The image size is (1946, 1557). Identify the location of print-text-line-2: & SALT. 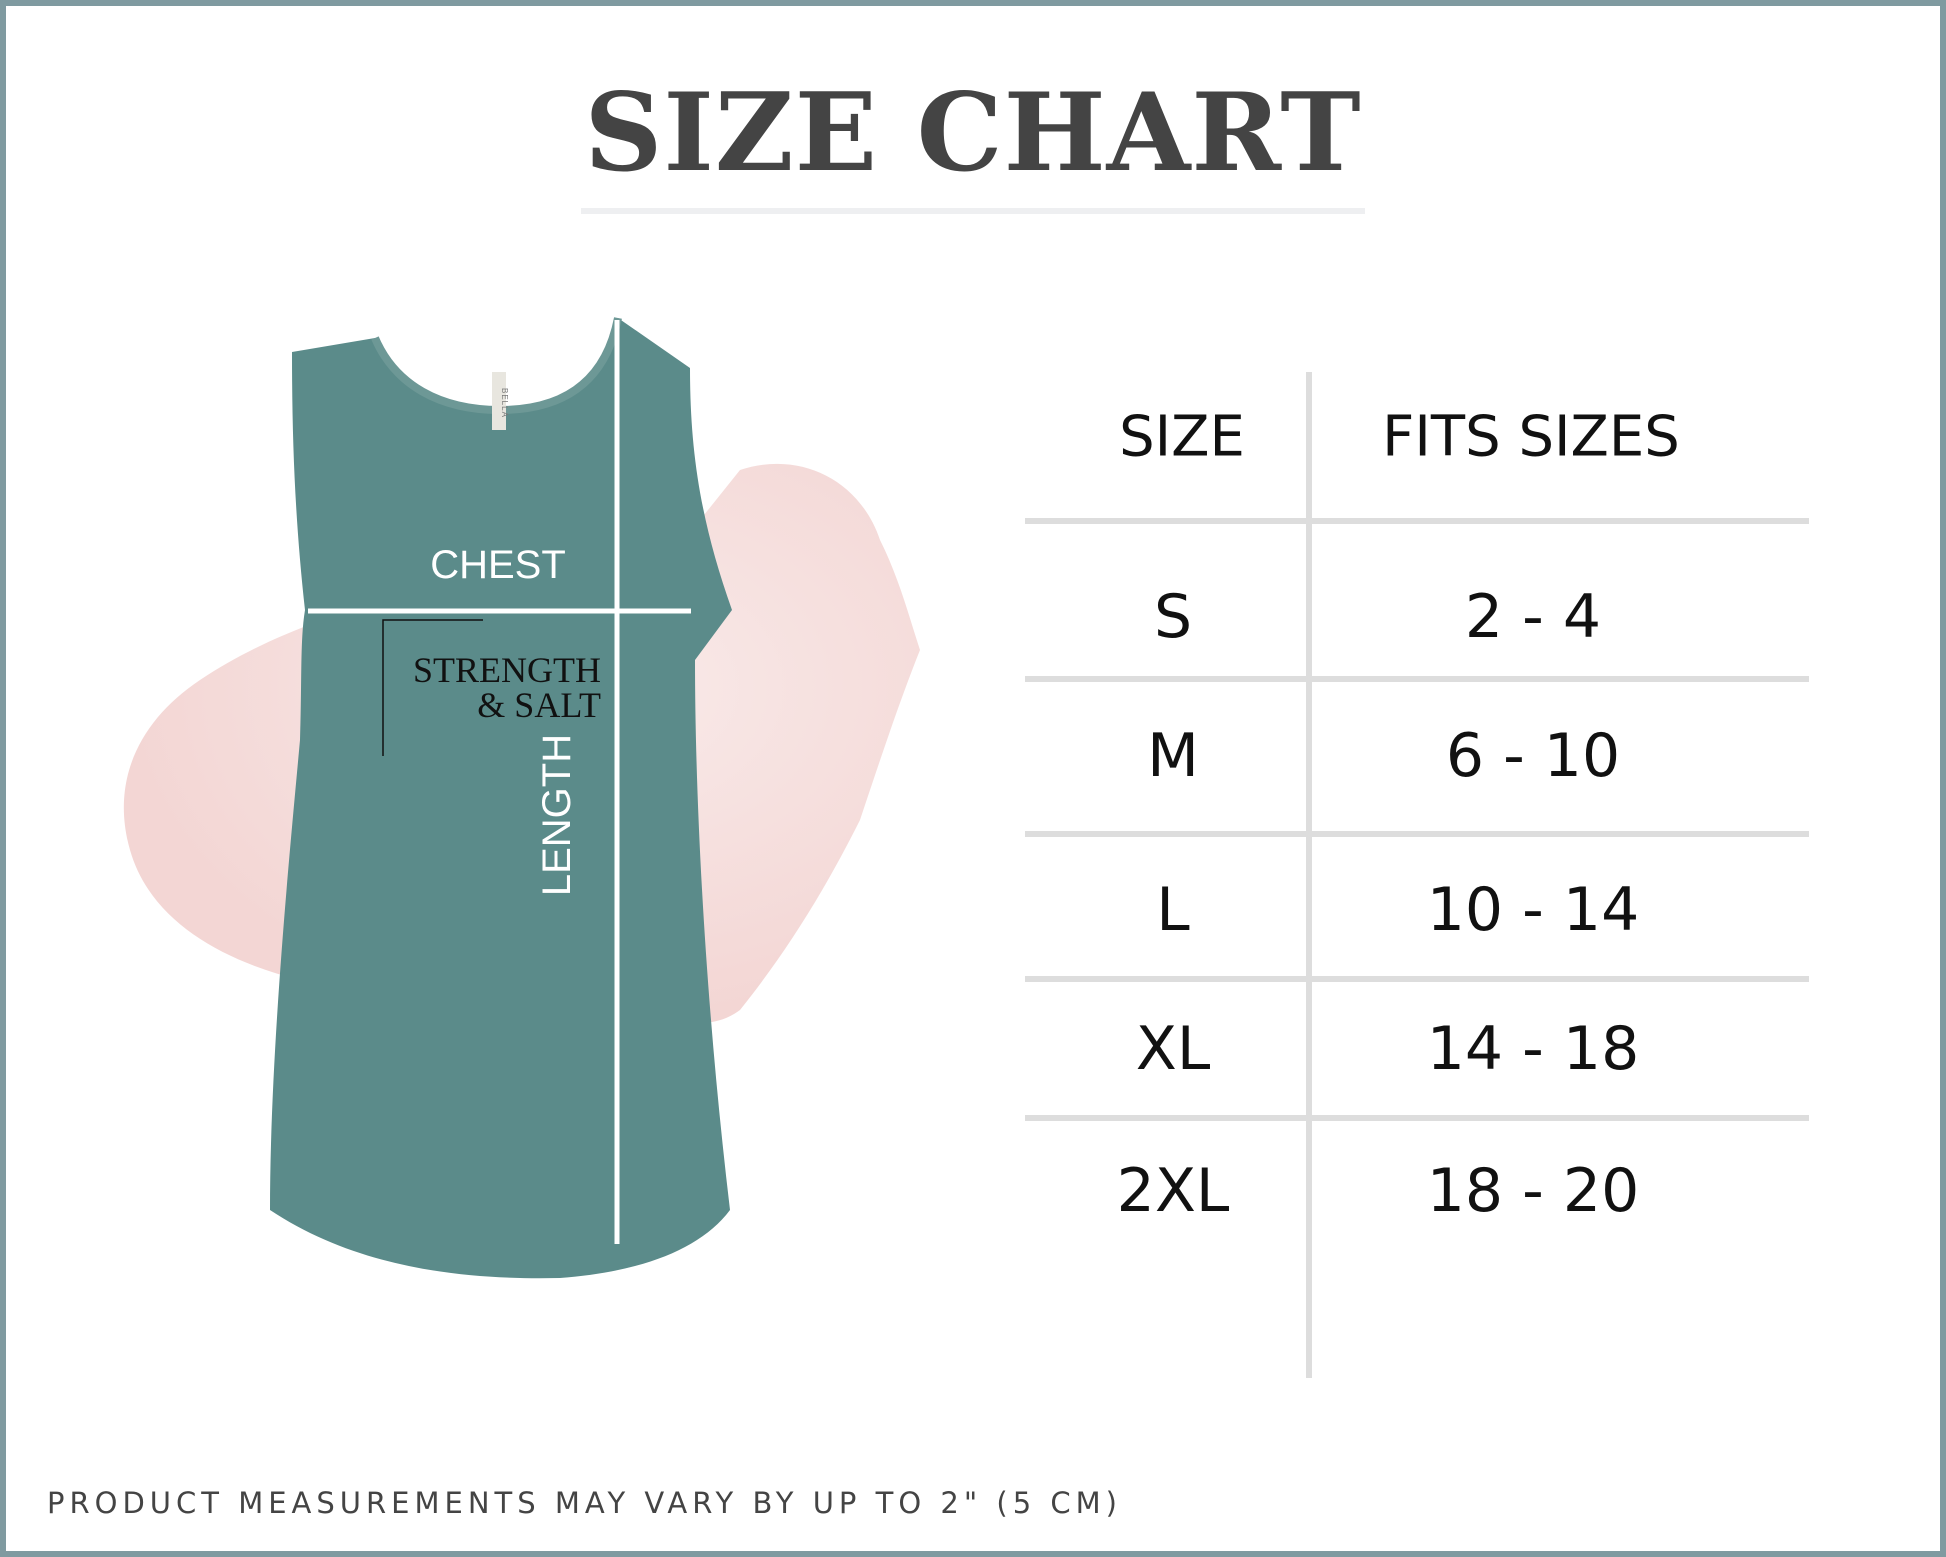
(539, 705).